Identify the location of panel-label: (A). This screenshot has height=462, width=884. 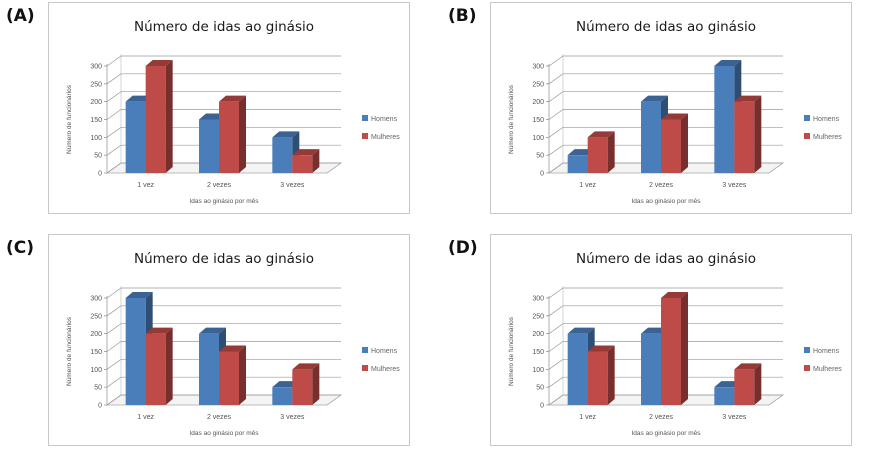
(20, 16).